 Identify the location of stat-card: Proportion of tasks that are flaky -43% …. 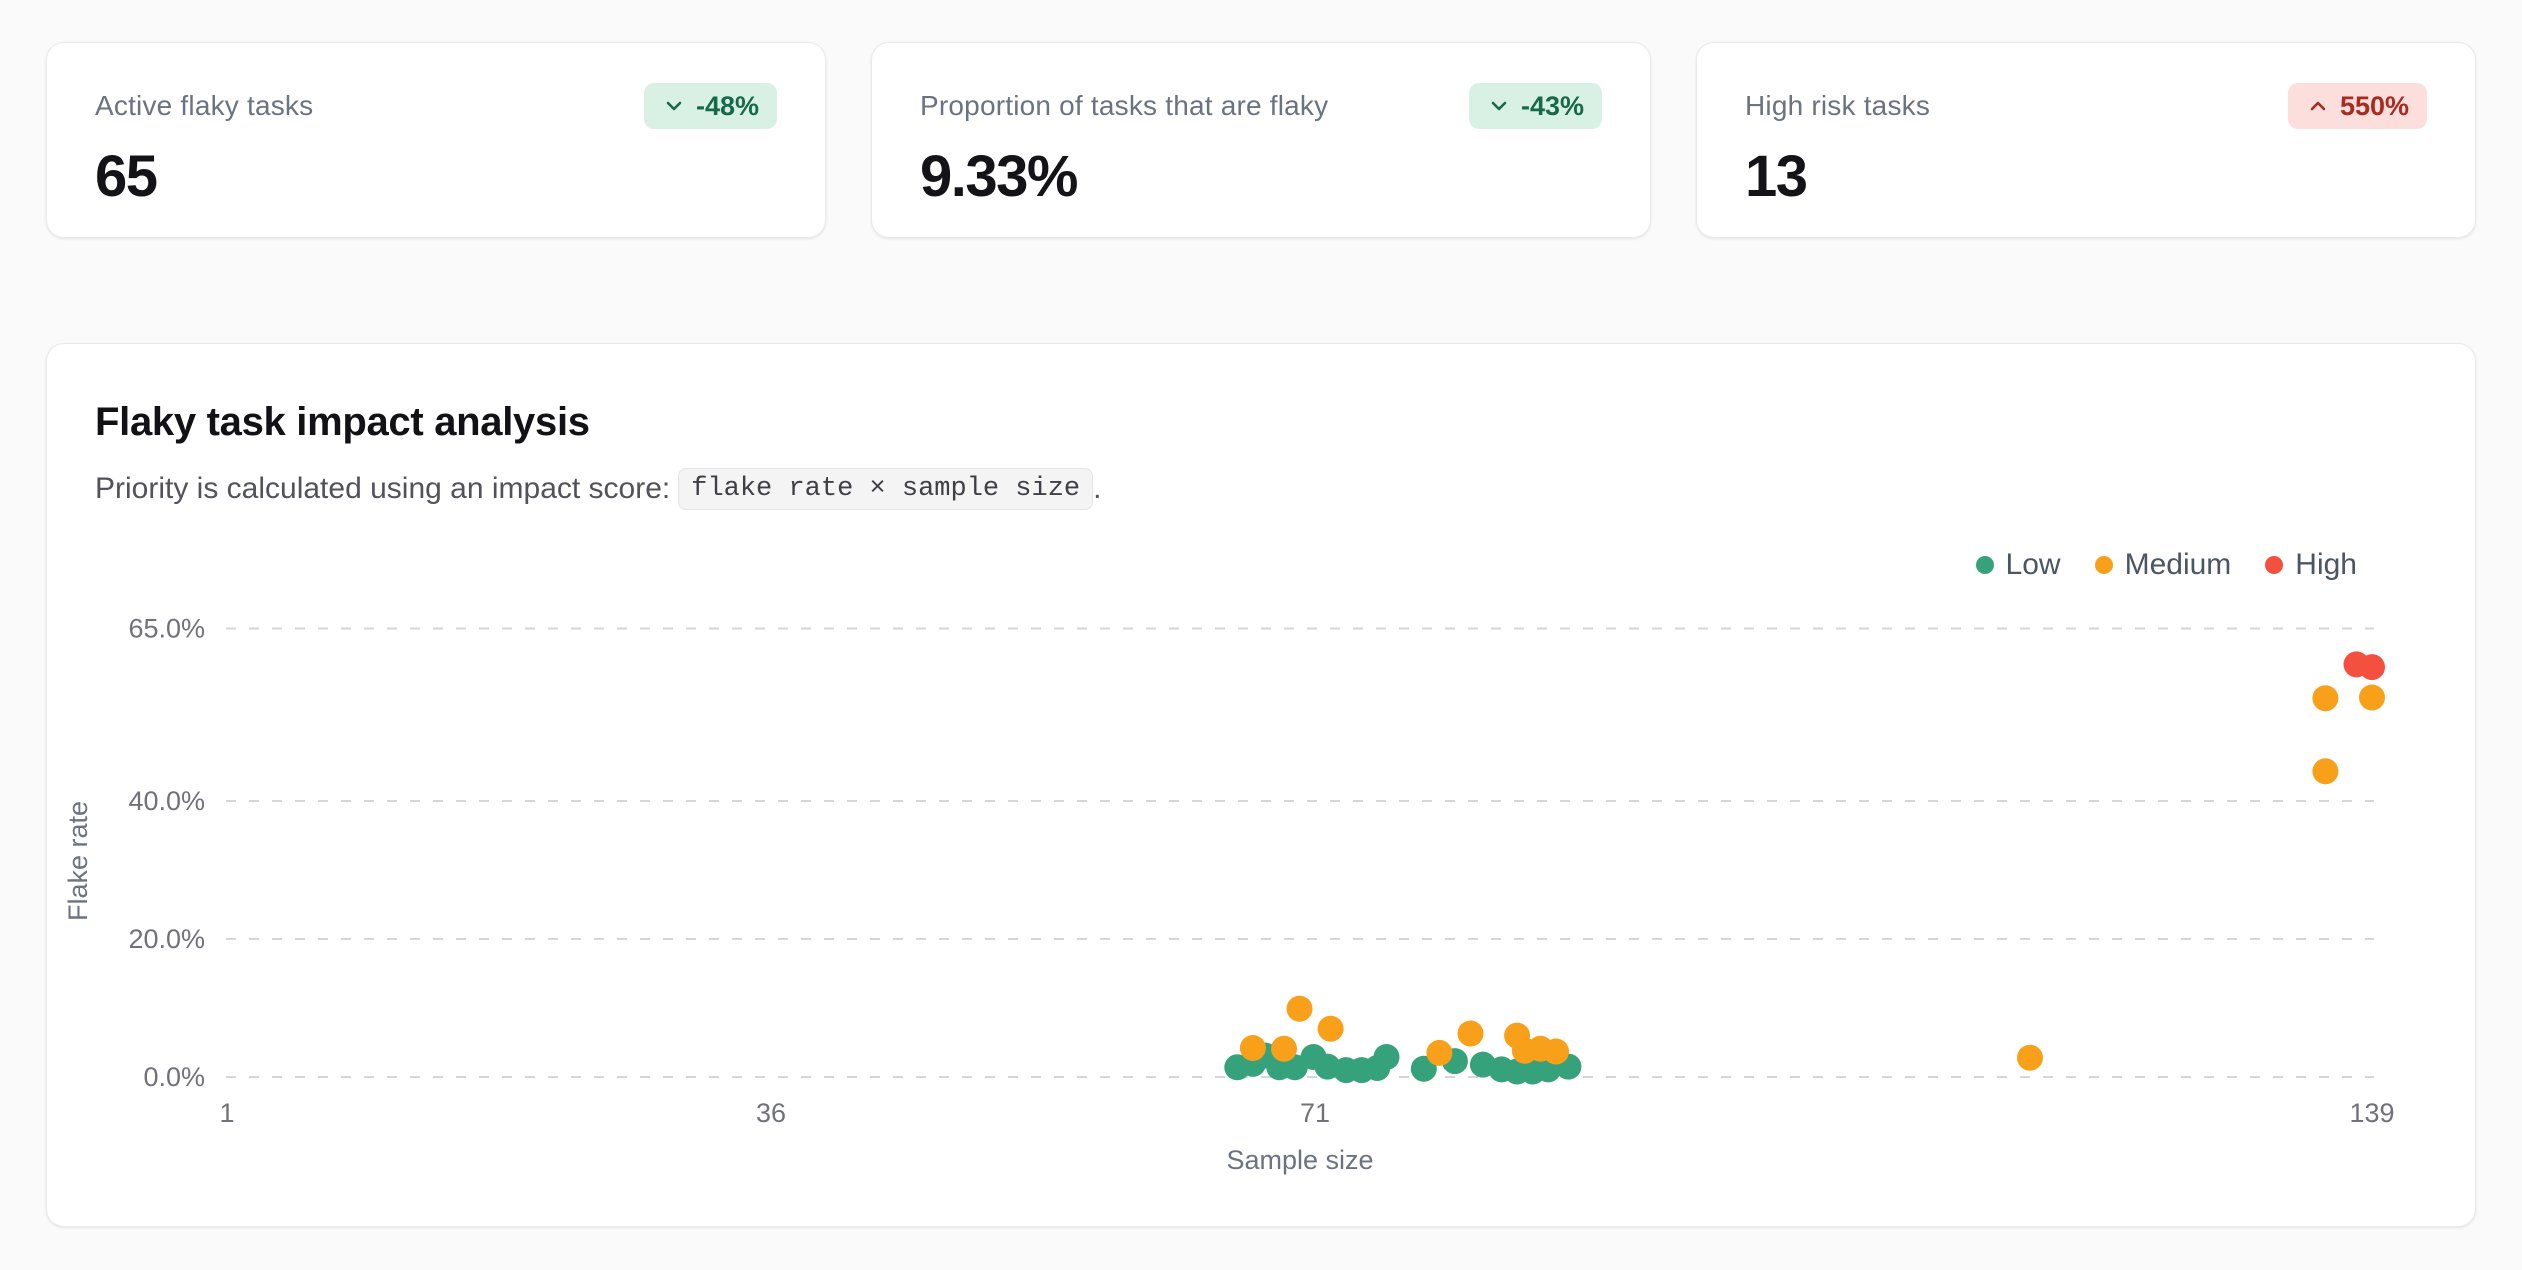
(1261, 140).